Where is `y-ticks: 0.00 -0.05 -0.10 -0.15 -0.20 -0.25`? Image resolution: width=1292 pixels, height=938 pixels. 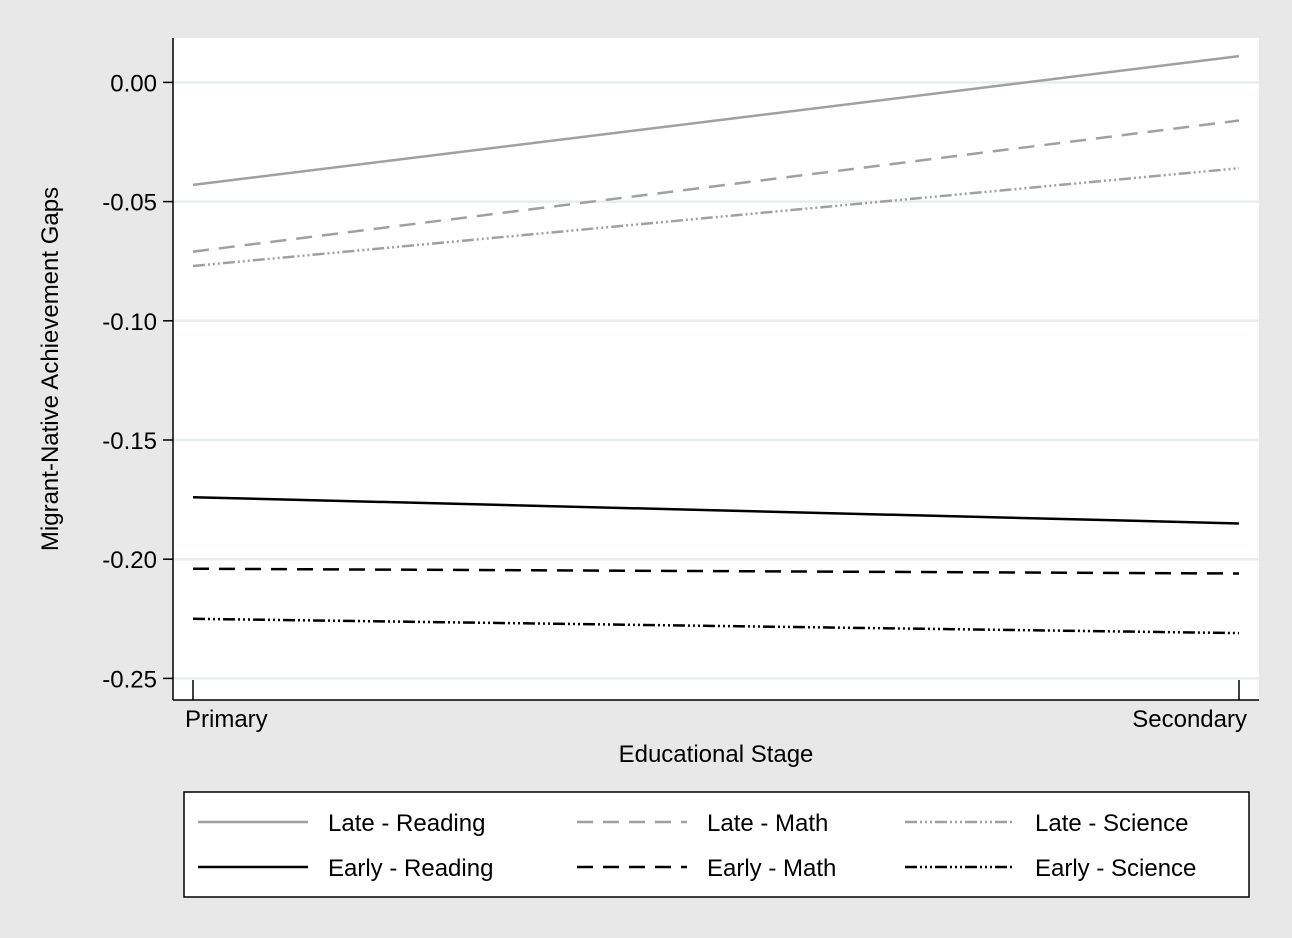 y-ticks: 0.00 -0.05 -0.10 -0.15 -0.20 -0.25 is located at coordinates (137, 381).